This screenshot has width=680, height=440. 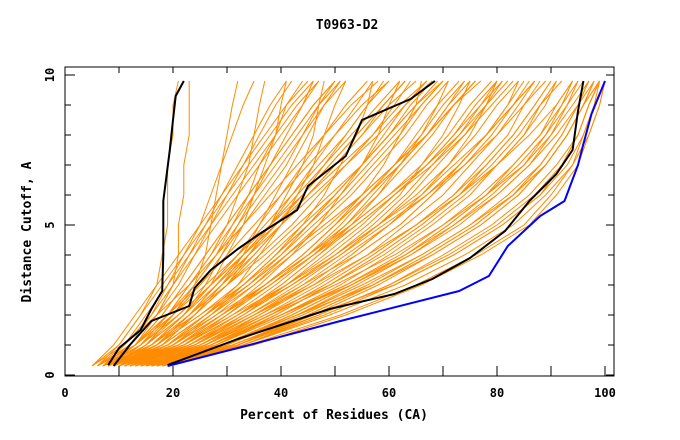 I want to click on x-tick-label: 80, so click(x=497, y=393).